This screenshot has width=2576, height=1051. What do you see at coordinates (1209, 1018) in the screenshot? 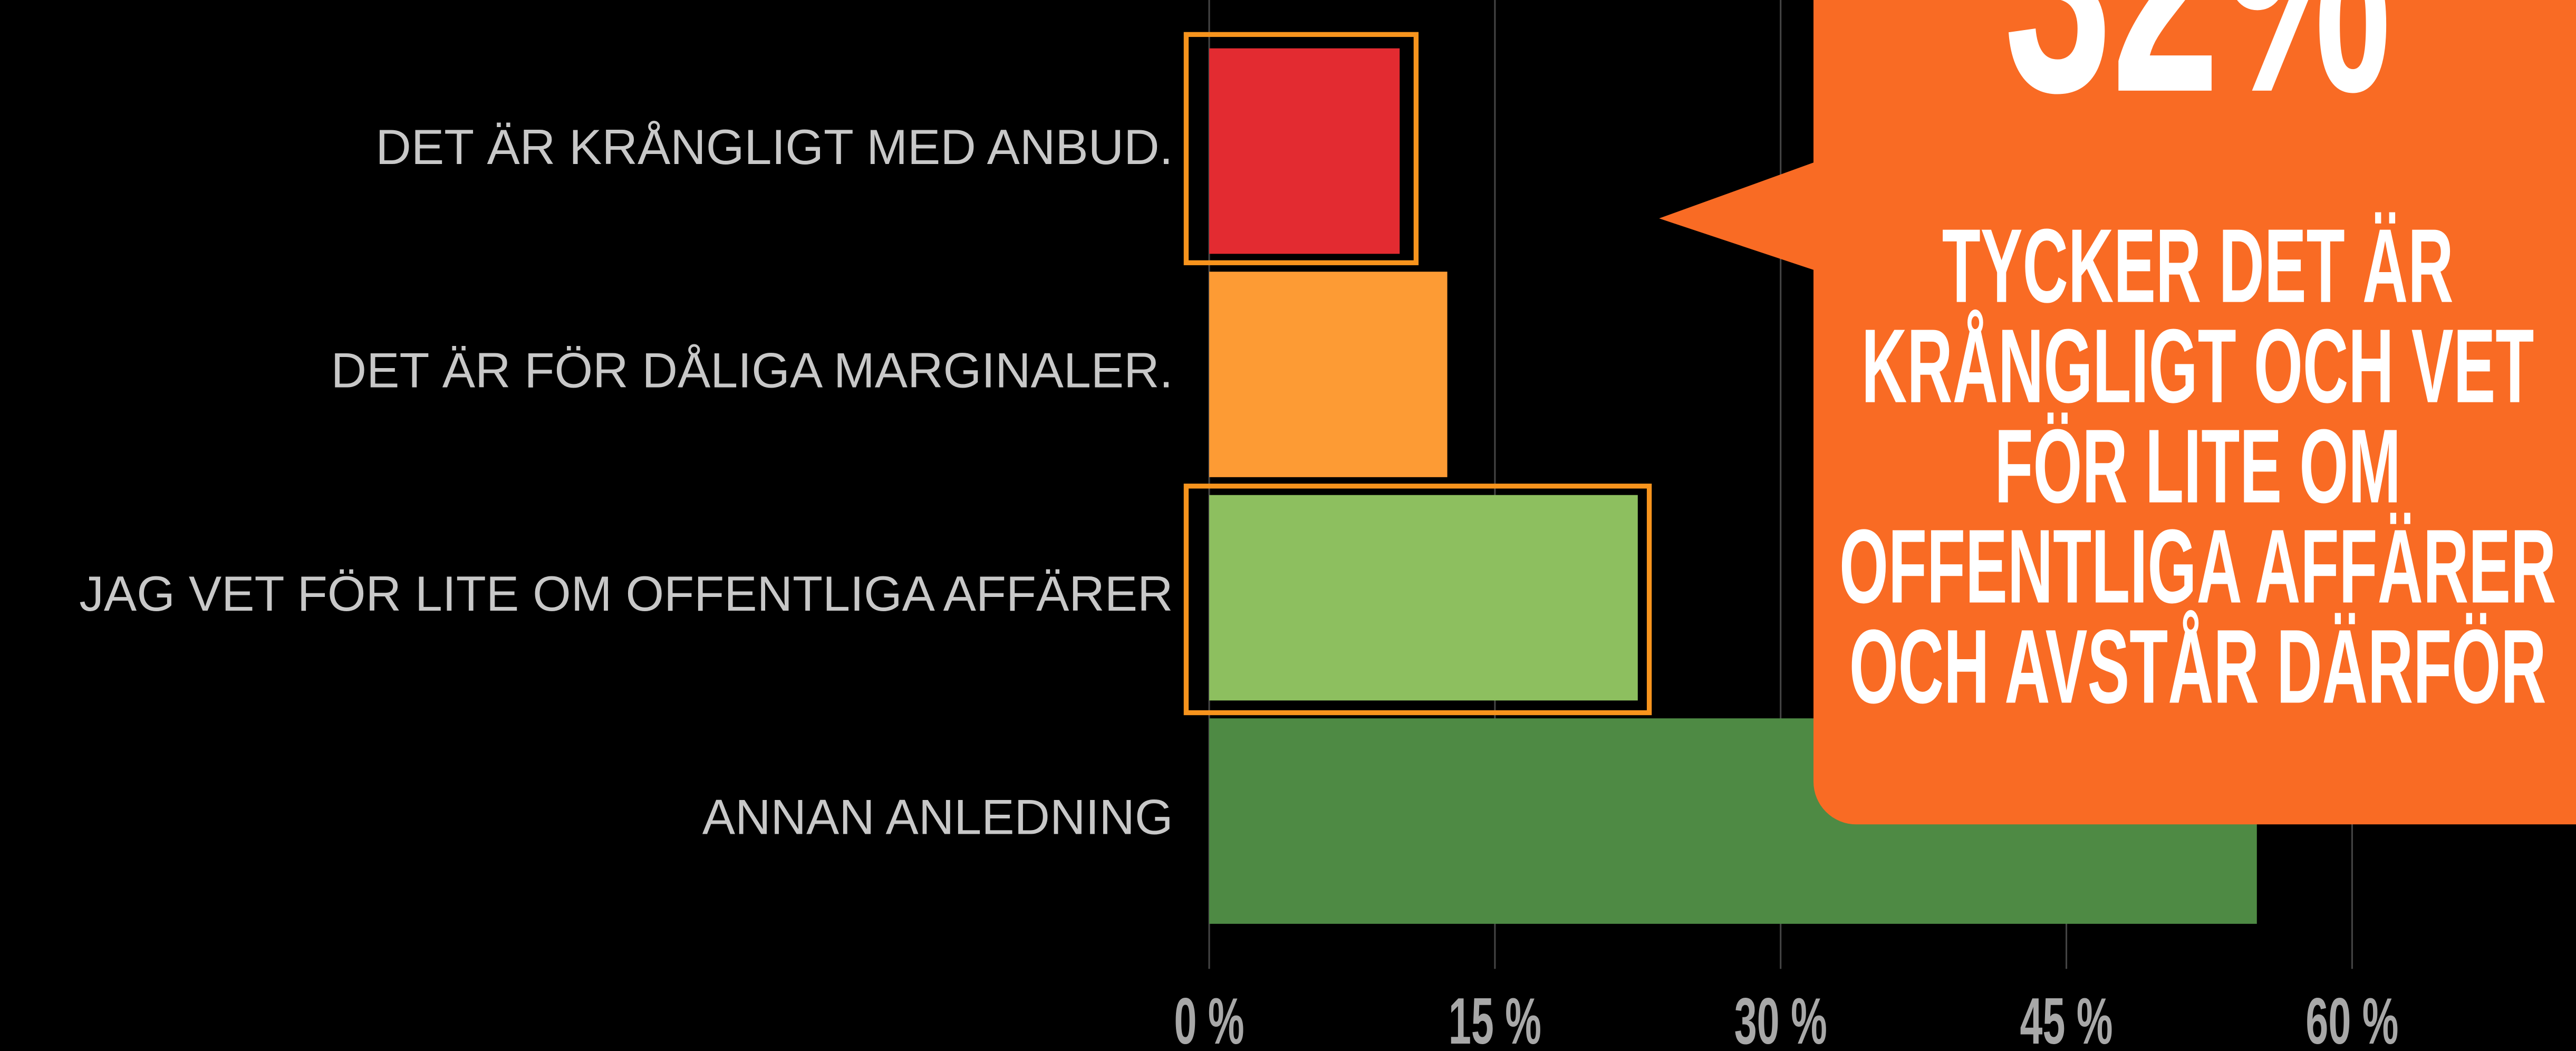
I see `x-tick-label: 0 %` at bounding box center [1209, 1018].